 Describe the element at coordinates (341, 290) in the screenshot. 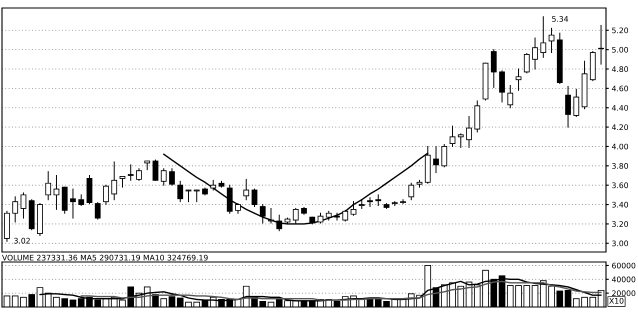

I see `line-series` at that location.